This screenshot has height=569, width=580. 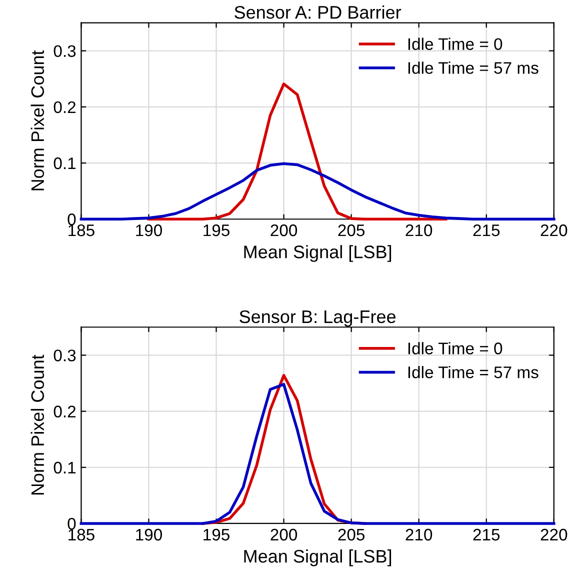 I want to click on line-series, so click(x=297, y=151).